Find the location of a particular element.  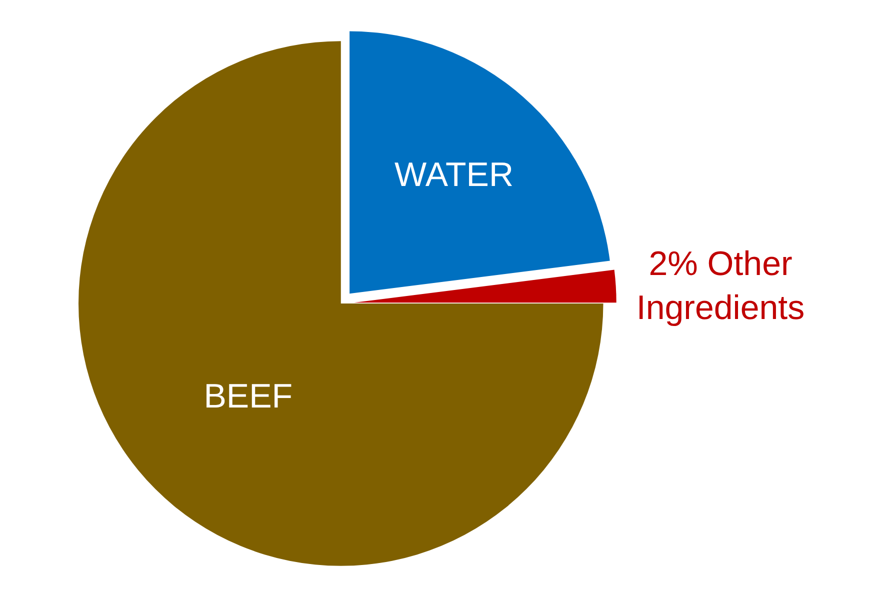

slice-label: 2% Other Ingredients is located at coordinates (720, 286).